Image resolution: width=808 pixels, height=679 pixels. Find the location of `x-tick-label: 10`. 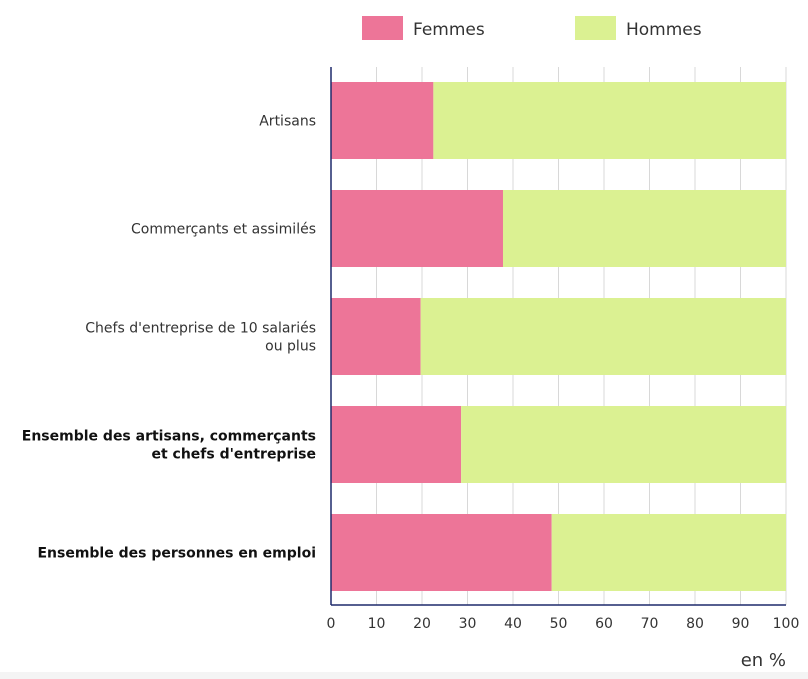

x-tick-label: 10 is located at coordinates (377, 624).